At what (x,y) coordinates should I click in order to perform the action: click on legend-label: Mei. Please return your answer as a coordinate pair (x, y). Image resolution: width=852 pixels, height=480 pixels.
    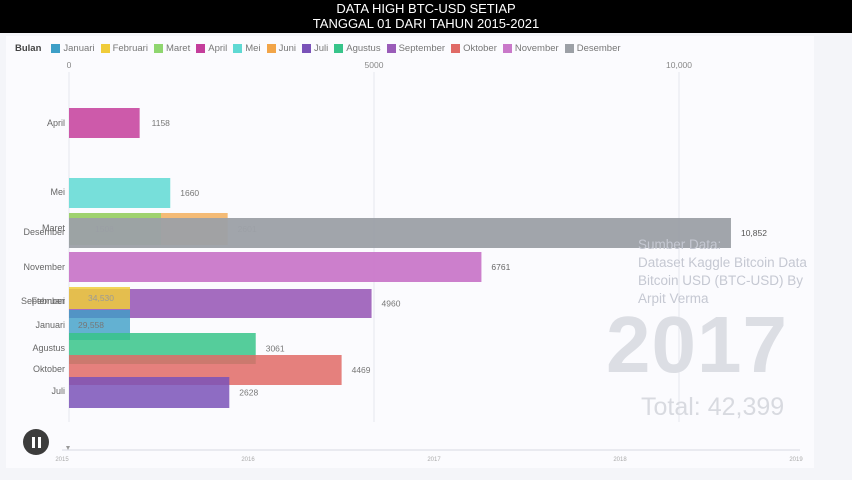
    Looking at the image, I should click on (253, 48).